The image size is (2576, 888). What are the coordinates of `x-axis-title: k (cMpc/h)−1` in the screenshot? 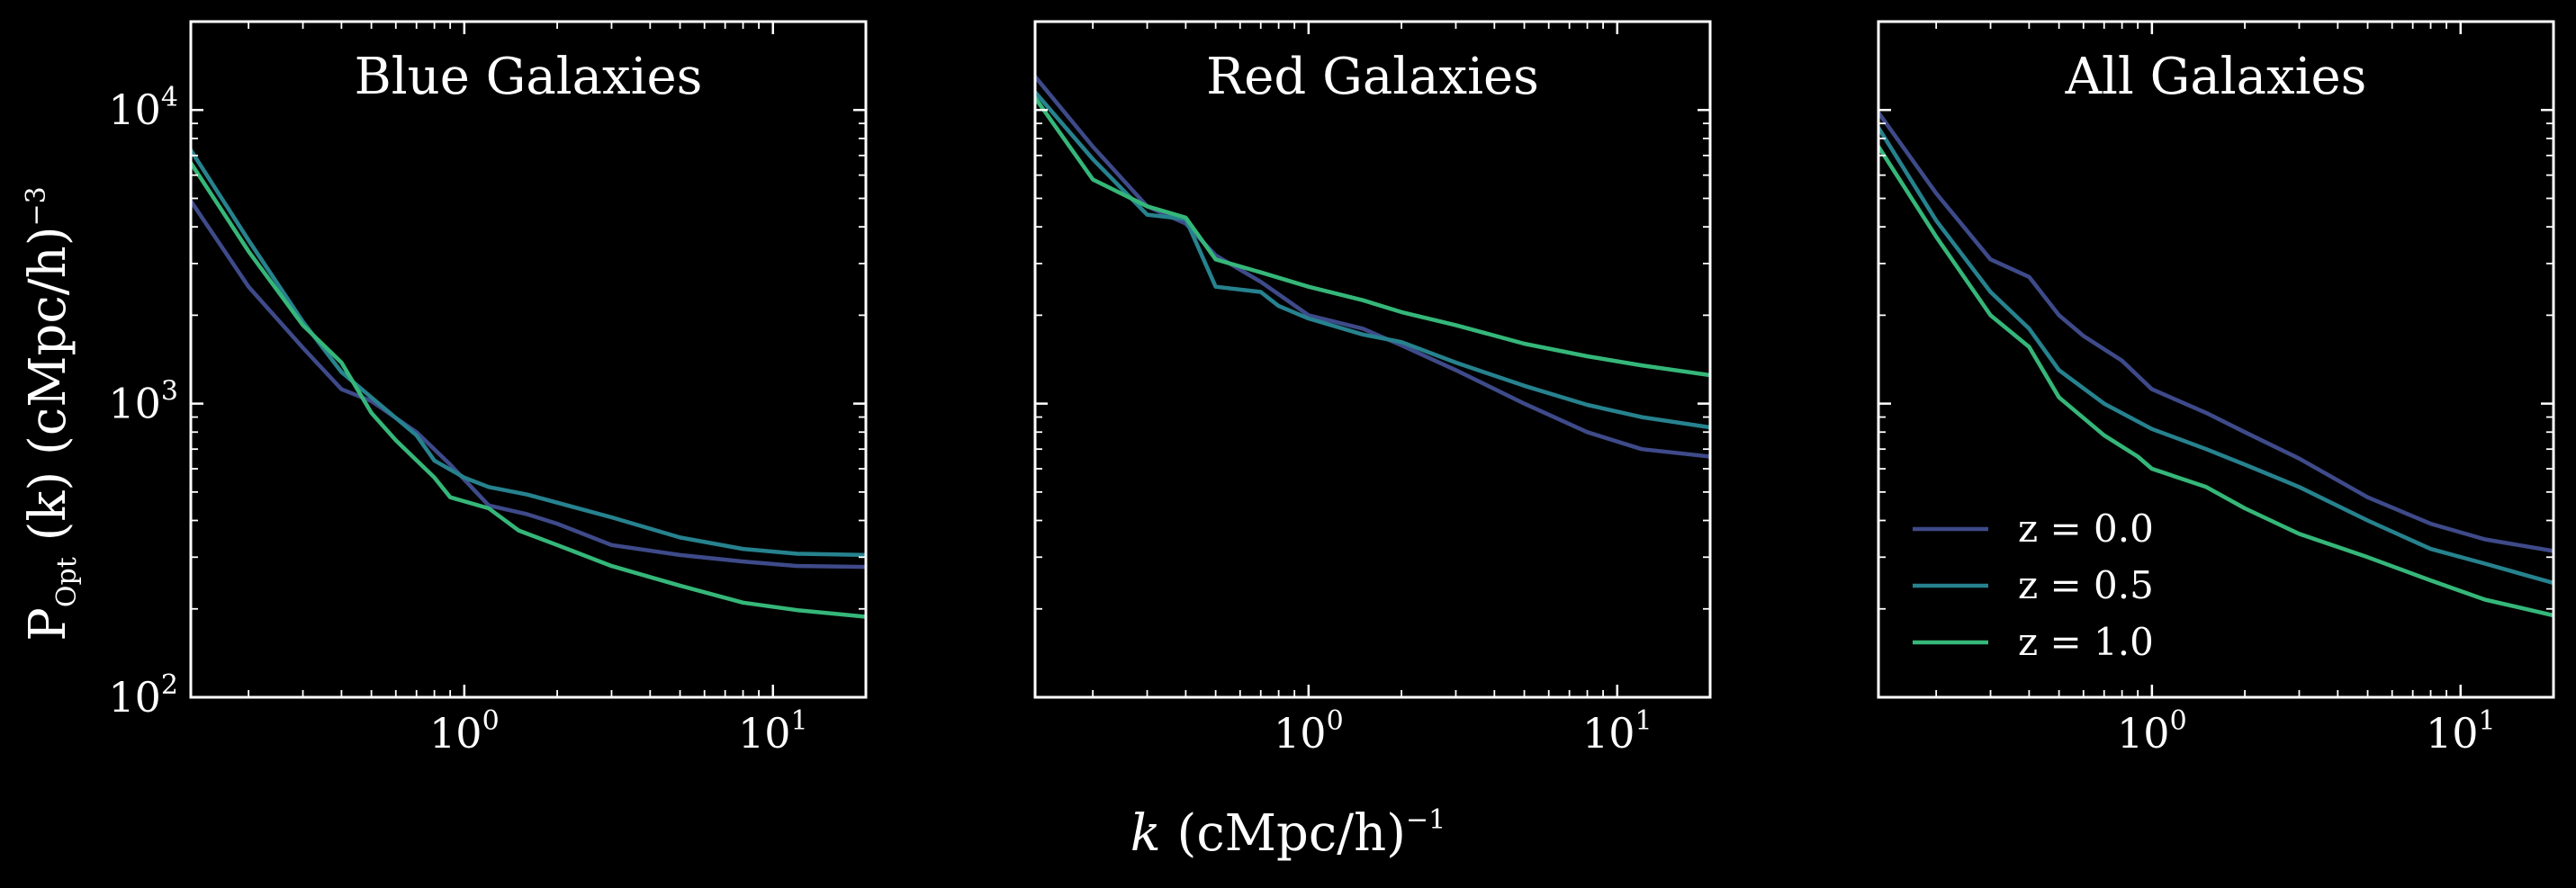 It's located at (1288, 833).